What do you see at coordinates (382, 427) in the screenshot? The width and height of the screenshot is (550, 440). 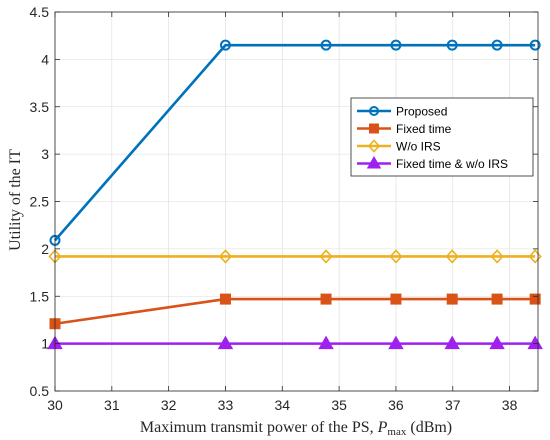 I see `x-axis-label-var: P` at bounding box center [382, 427].